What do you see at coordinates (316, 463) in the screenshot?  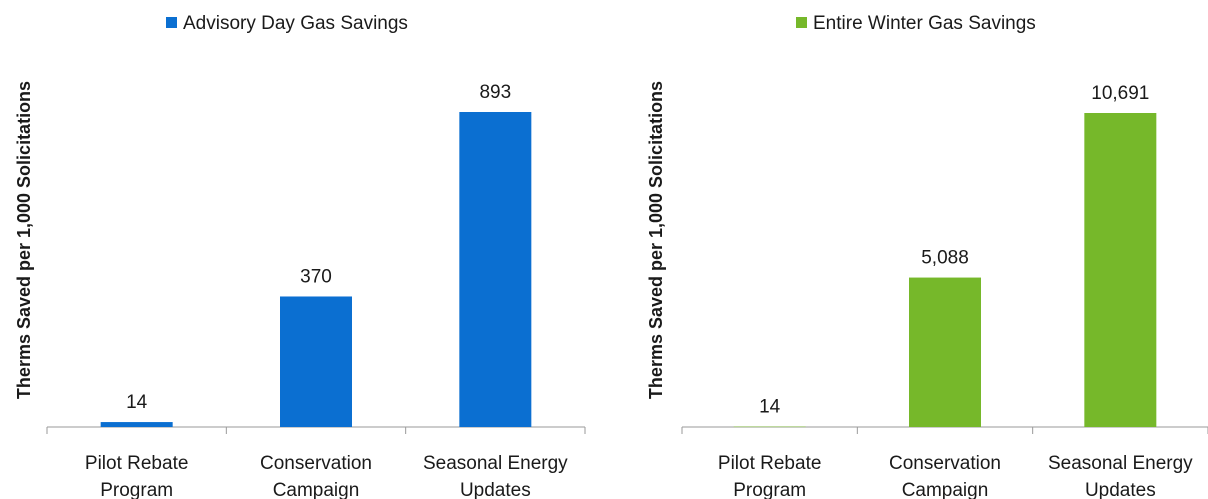 I see `chart-0-x-tick-label-1-0: Conservation` at bounding box center [316, 463].